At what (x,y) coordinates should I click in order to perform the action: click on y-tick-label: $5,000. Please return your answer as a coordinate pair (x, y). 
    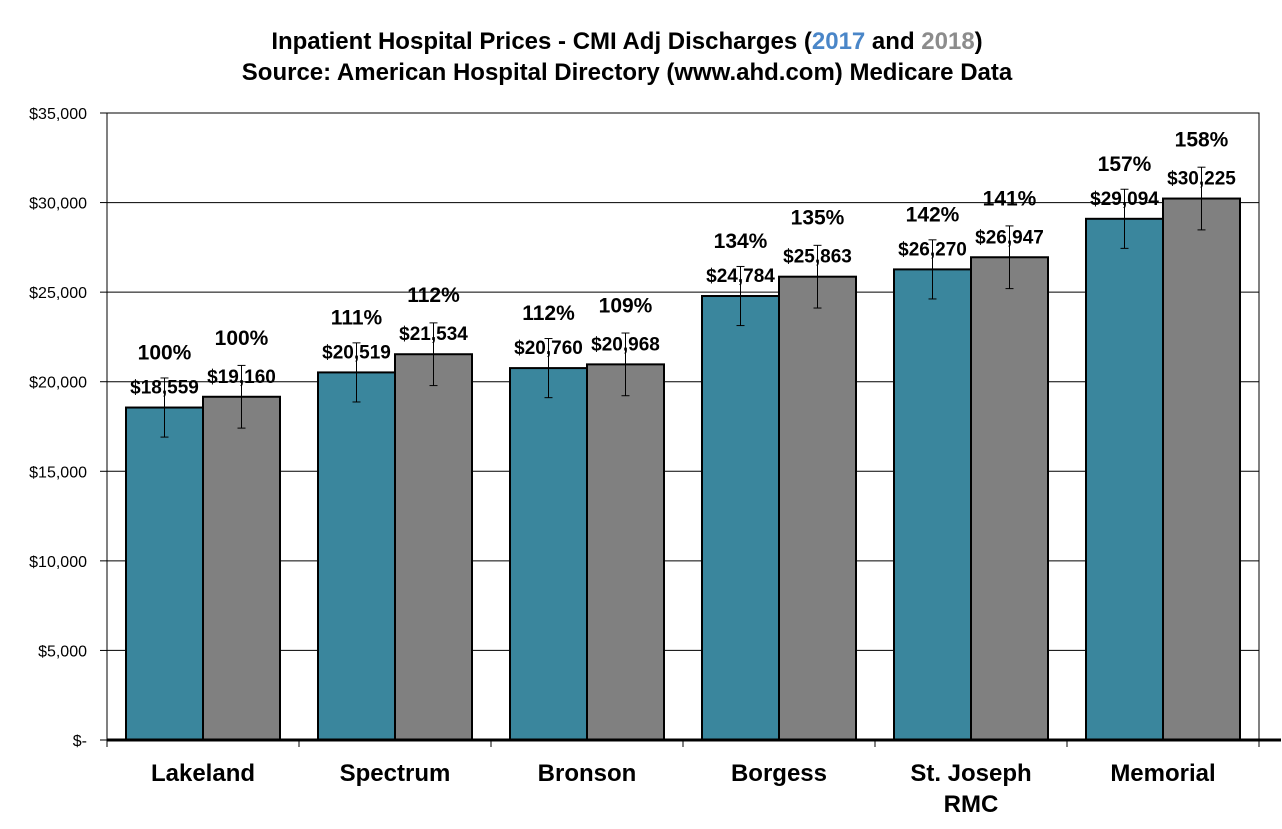
    Looking at the image, I should click on (62, 651).